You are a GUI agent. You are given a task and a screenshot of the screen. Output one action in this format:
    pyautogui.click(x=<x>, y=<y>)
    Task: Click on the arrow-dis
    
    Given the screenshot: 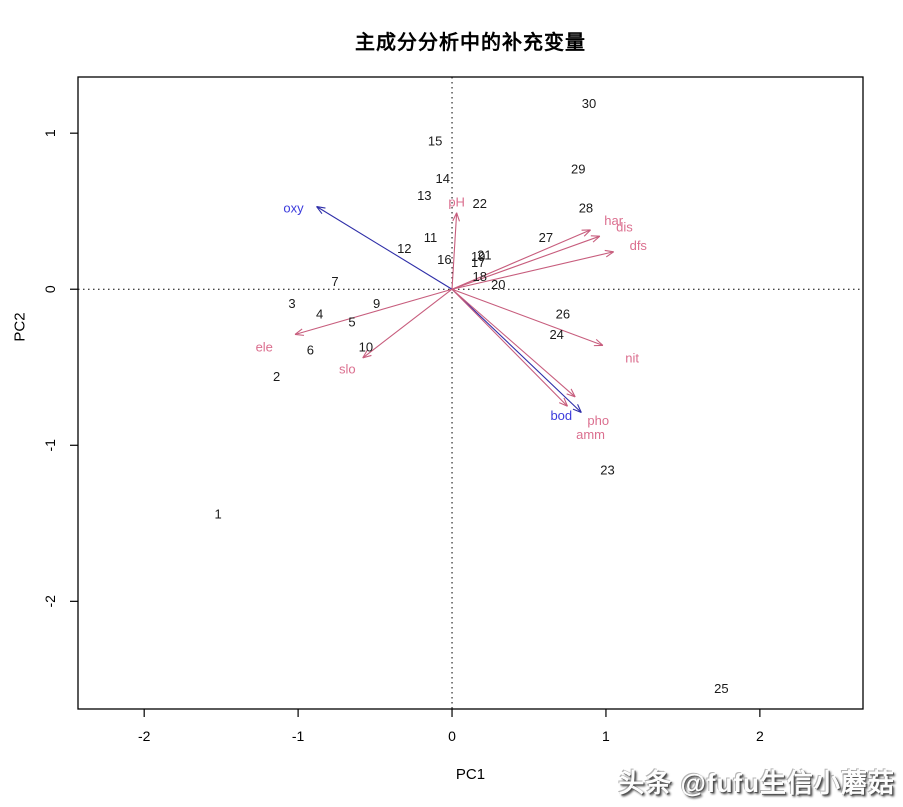 What is the action you would take?
    pyautogui.click(x=525, y=262)
    